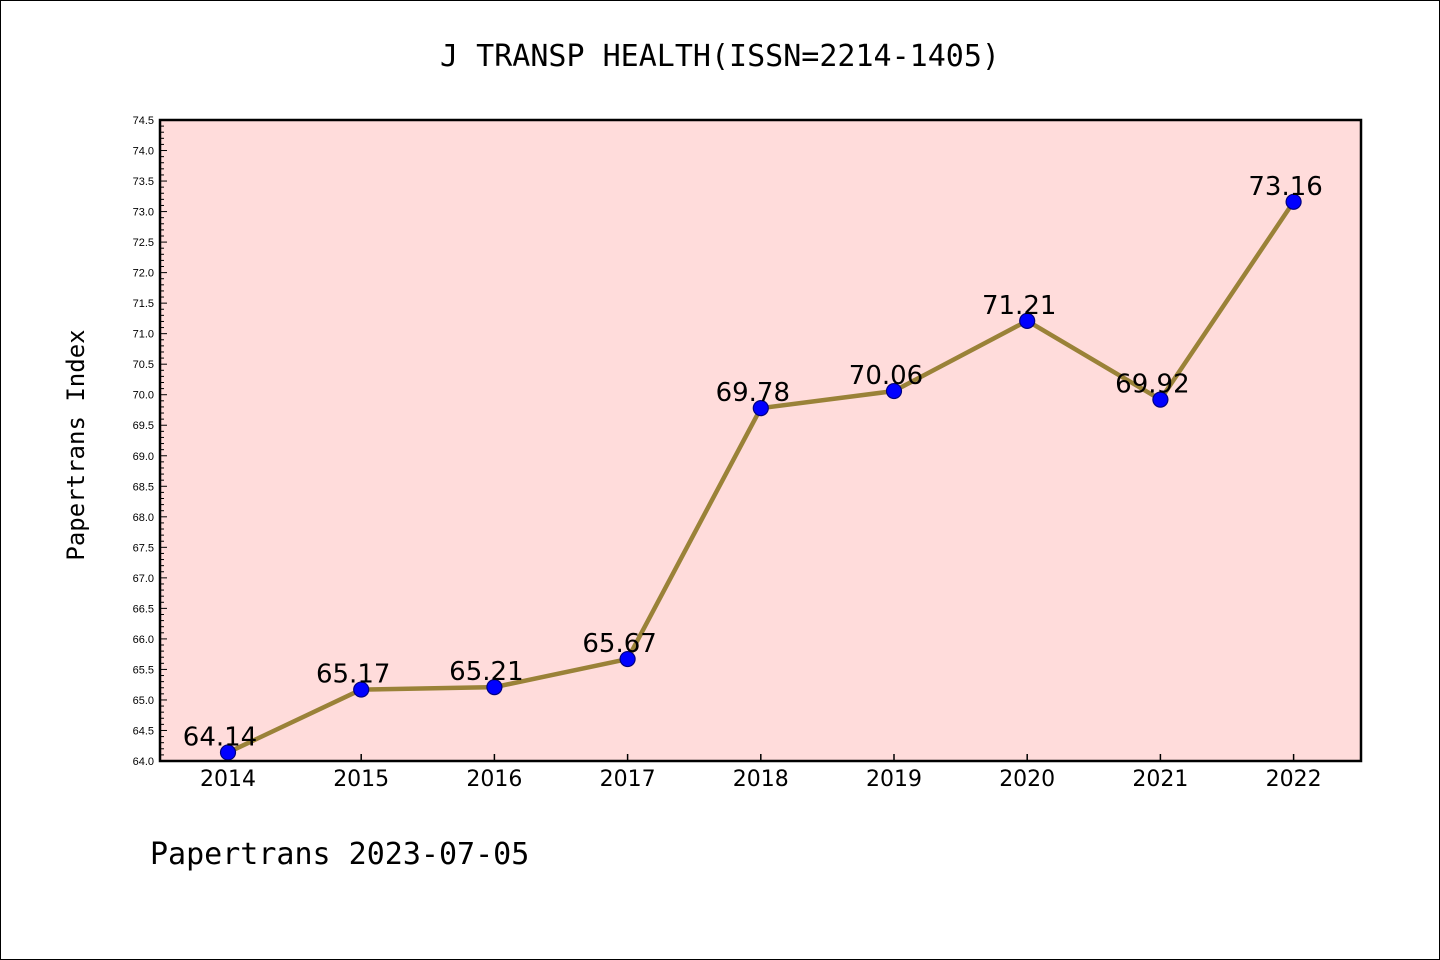 The height and width of the screenshot is (960, 1440). Describe the element at coordinates (143, 457) in the screenshot. I see `y-tick-label: 69.0` at that location.